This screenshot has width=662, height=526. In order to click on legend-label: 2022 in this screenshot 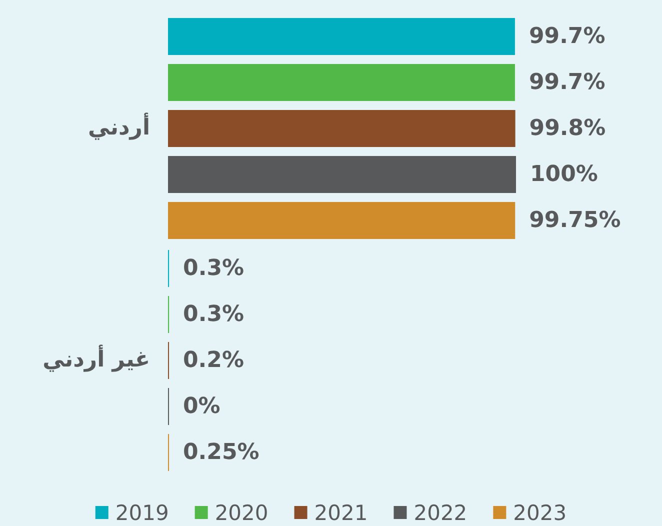, I will do `click(441, 513)`.